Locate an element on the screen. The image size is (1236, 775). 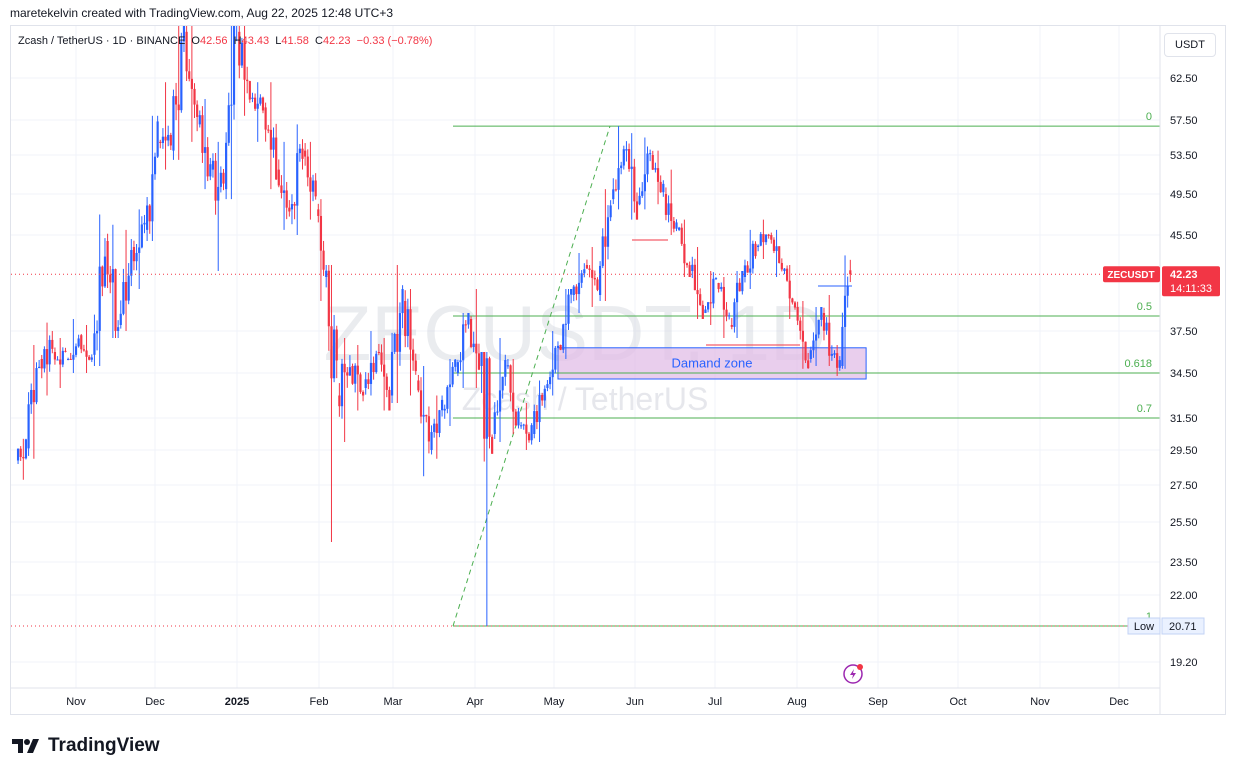
legend-open-label: O is located at coordinates (195, 41).